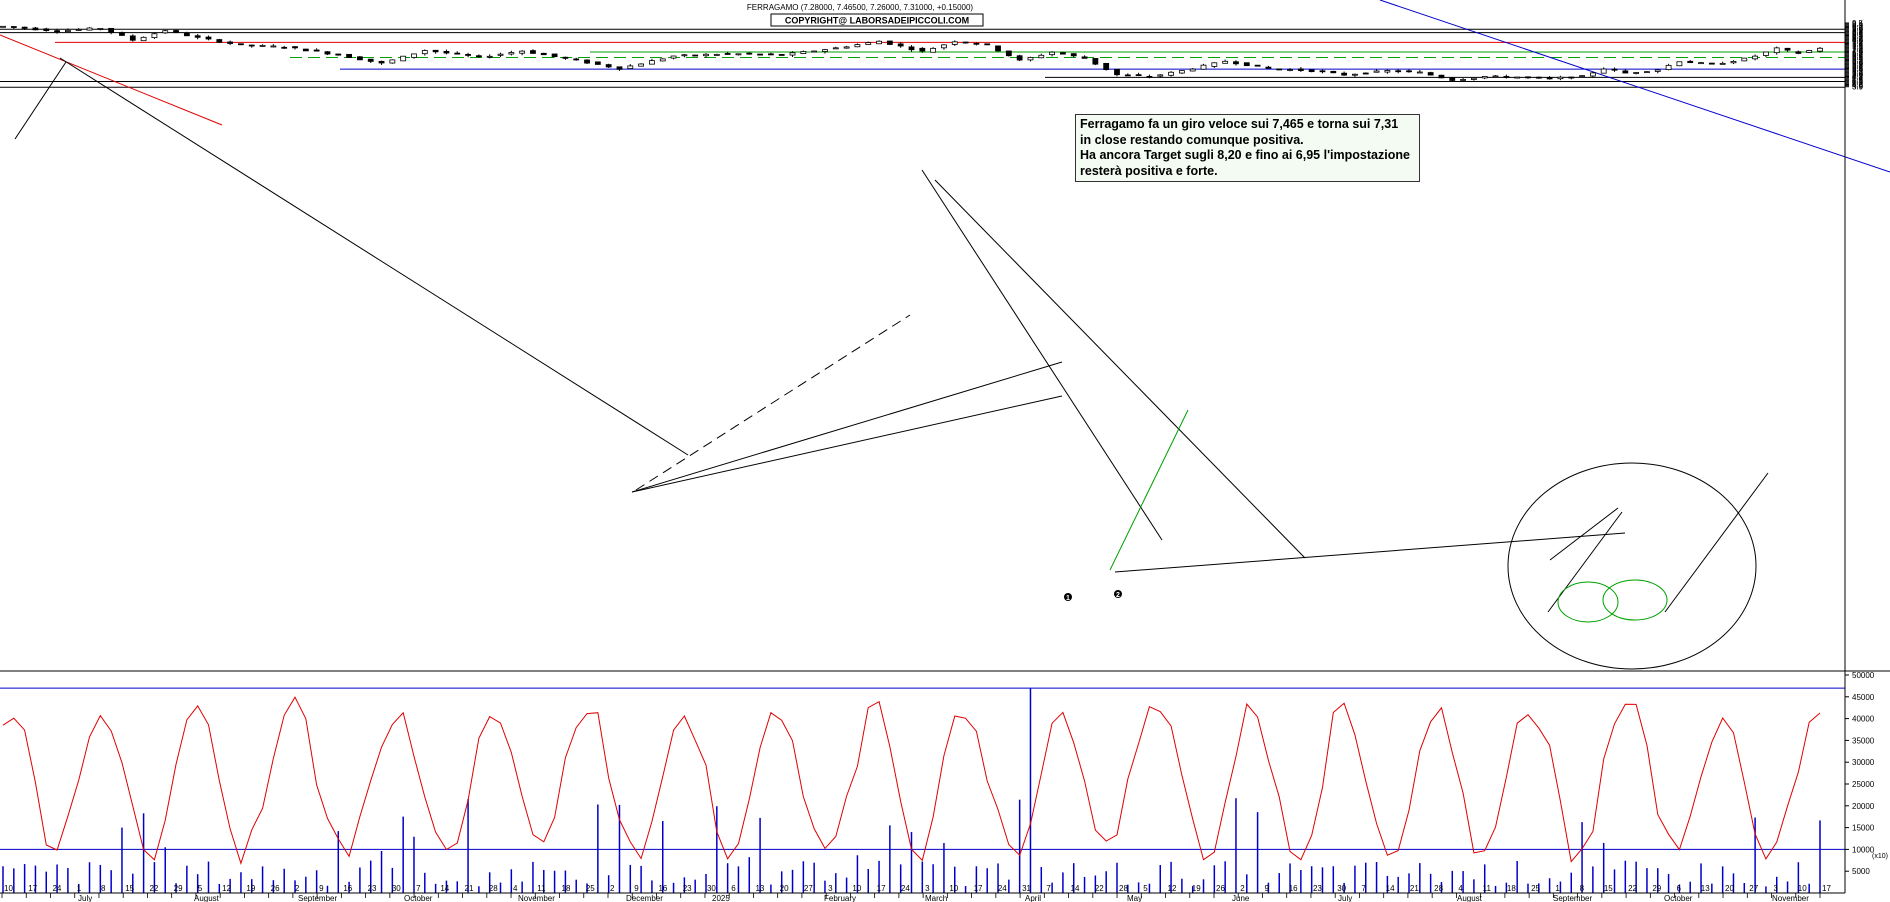  Describe the element at coordinates (784, 888) in the screenshot. I see `date-tick-label: 20` at that location.